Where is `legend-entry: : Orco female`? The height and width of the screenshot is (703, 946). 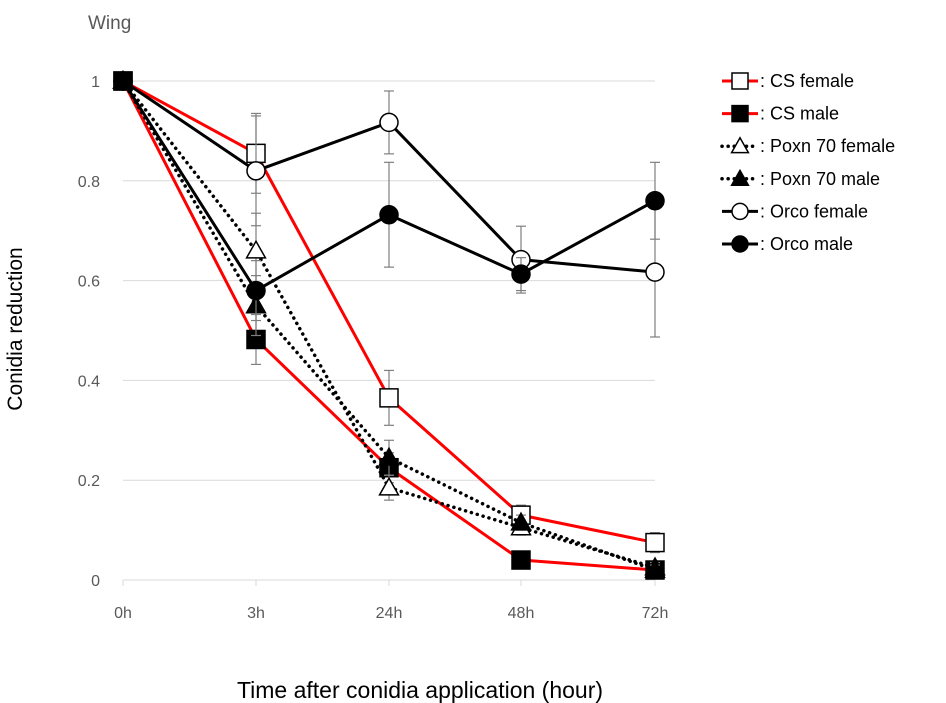
legend-entry: : Orco female is located at coordinates (795, 211).